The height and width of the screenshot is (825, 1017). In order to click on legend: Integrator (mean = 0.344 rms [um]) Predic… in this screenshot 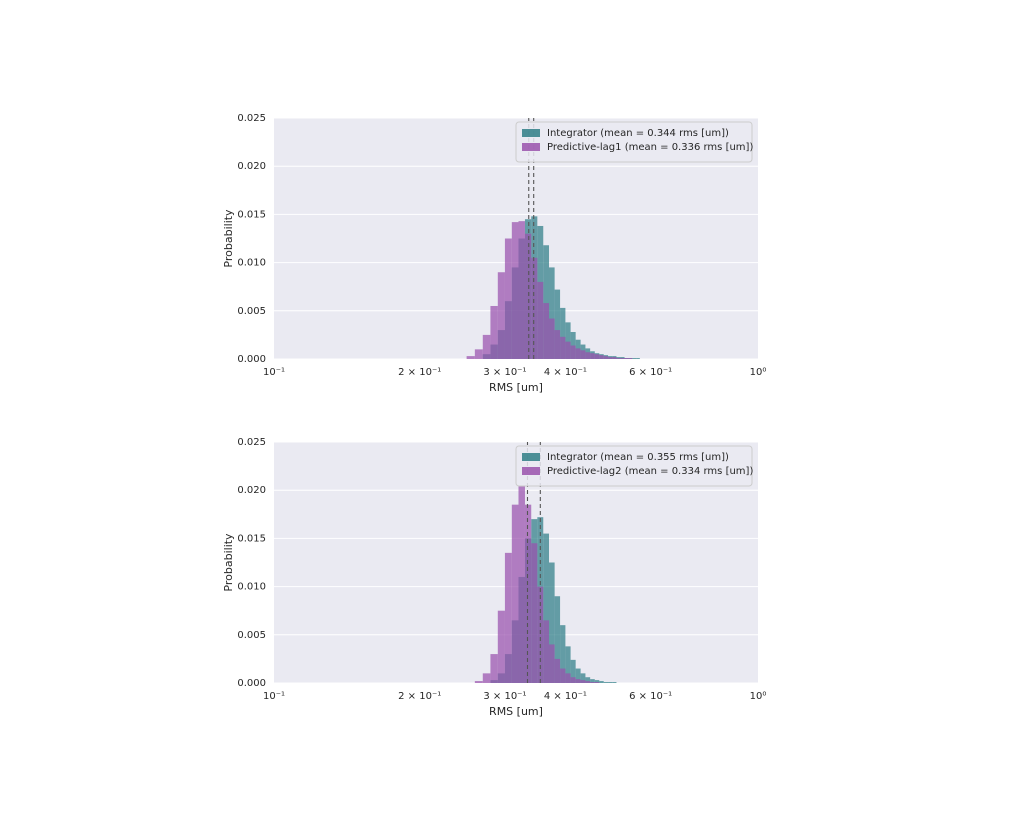, I will do `click(634, 142)`.